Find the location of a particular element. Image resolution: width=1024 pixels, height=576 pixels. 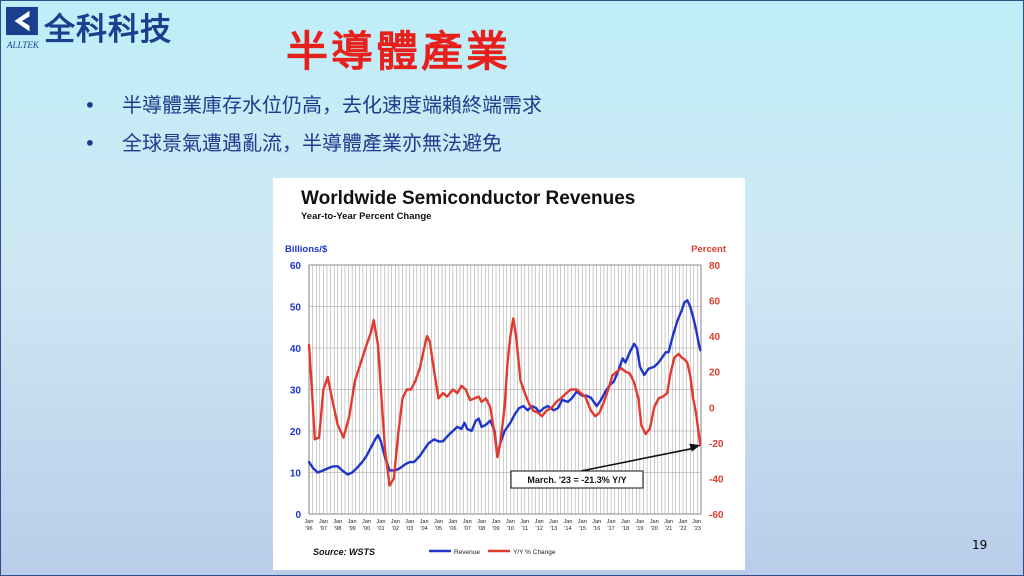

x-tick-label-year: '09 is located at coordinates (495, 529).